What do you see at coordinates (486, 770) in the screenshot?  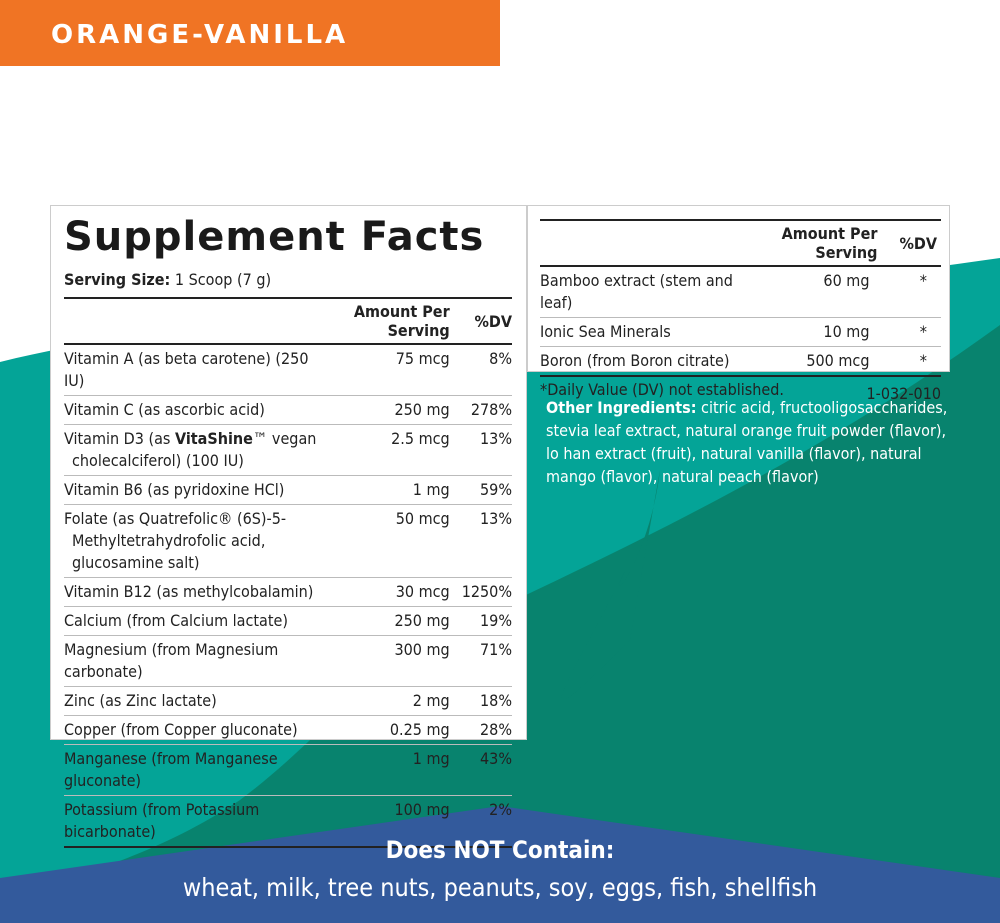 I see `daily-value: 43%` at bounding box center [486, 770].